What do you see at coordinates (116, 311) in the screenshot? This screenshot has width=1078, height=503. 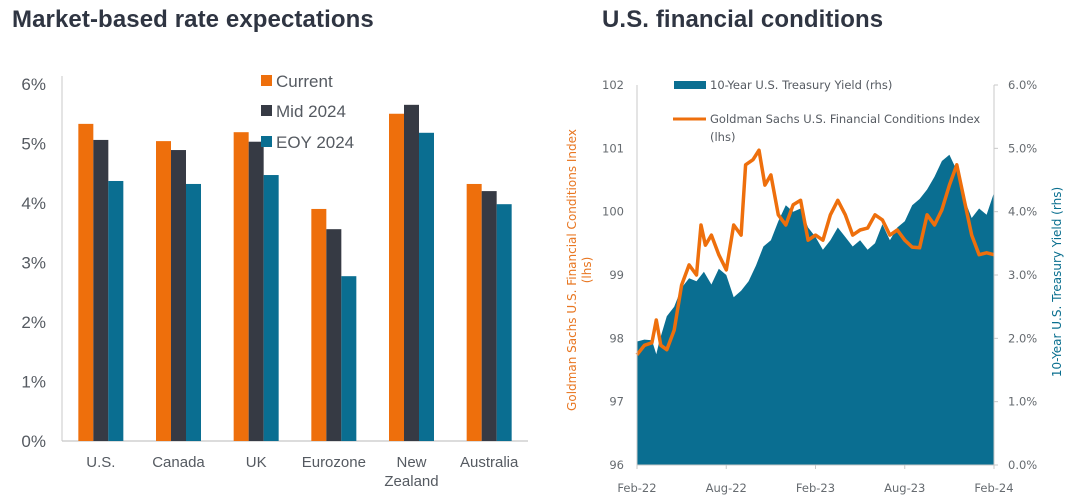 I see `bar-eoy-2024-u-s-` at bounding box center [116, 311].